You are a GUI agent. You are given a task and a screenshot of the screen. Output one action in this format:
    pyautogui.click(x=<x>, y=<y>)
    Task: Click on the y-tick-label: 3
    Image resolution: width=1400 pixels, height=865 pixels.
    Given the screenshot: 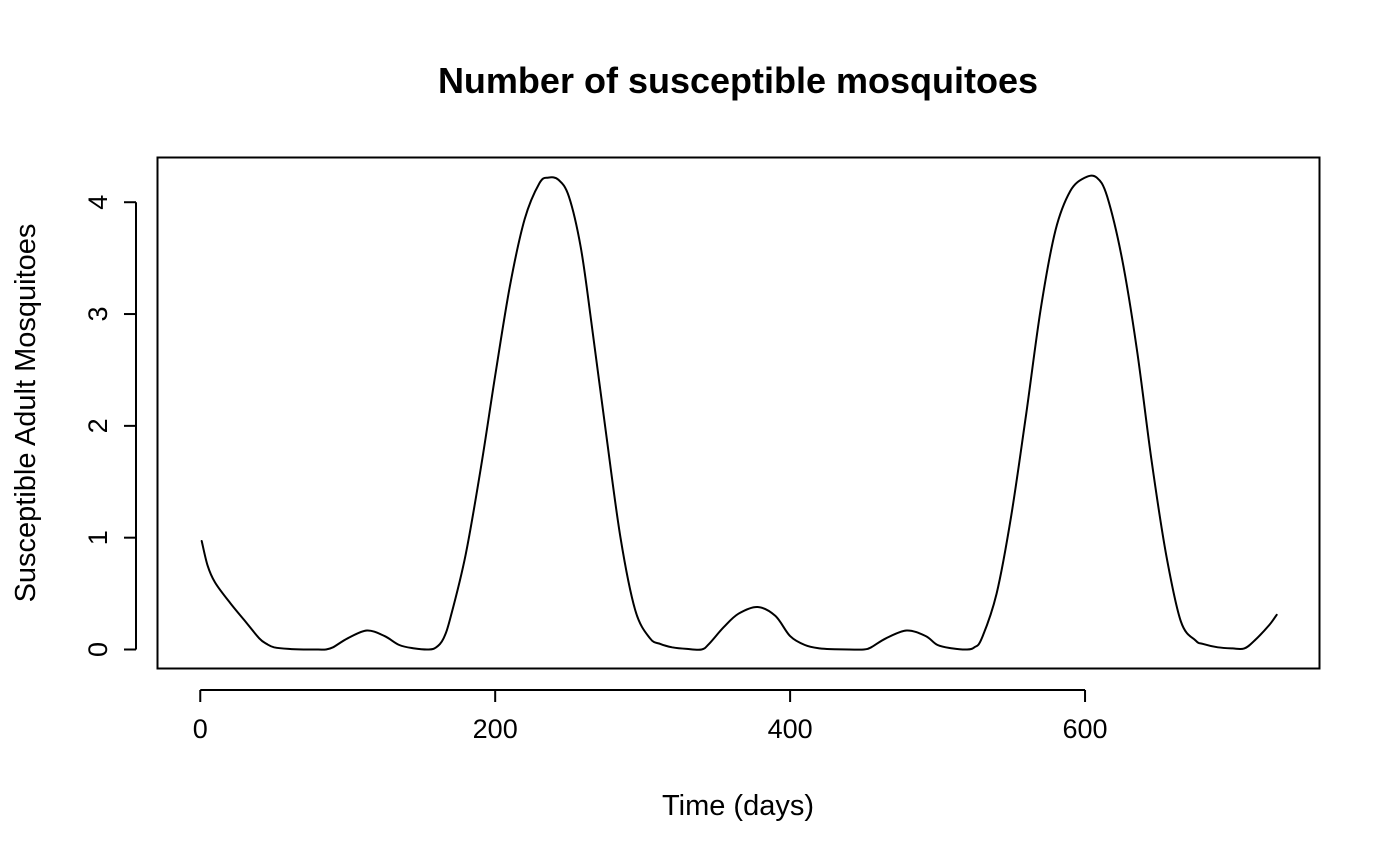 What is the action you would take?
    pyautogui.click(x=98, y=314)
    